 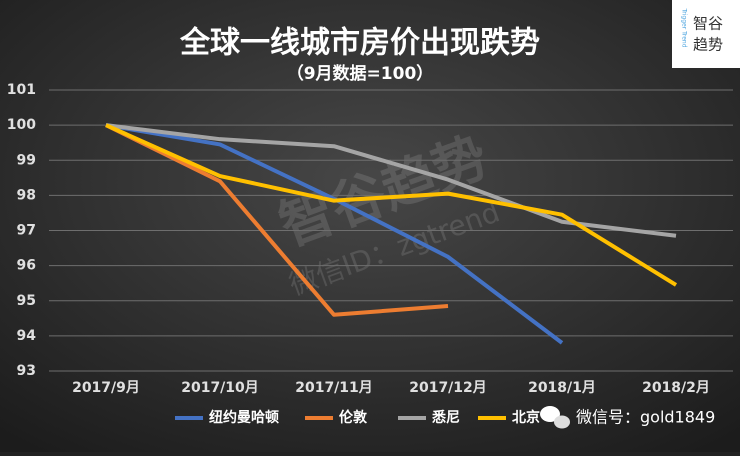 What do you see at coordinates (220, 388) in the screenshot?
I see `x-tick-label: 2017/10月` at bounding box center [220, 388].